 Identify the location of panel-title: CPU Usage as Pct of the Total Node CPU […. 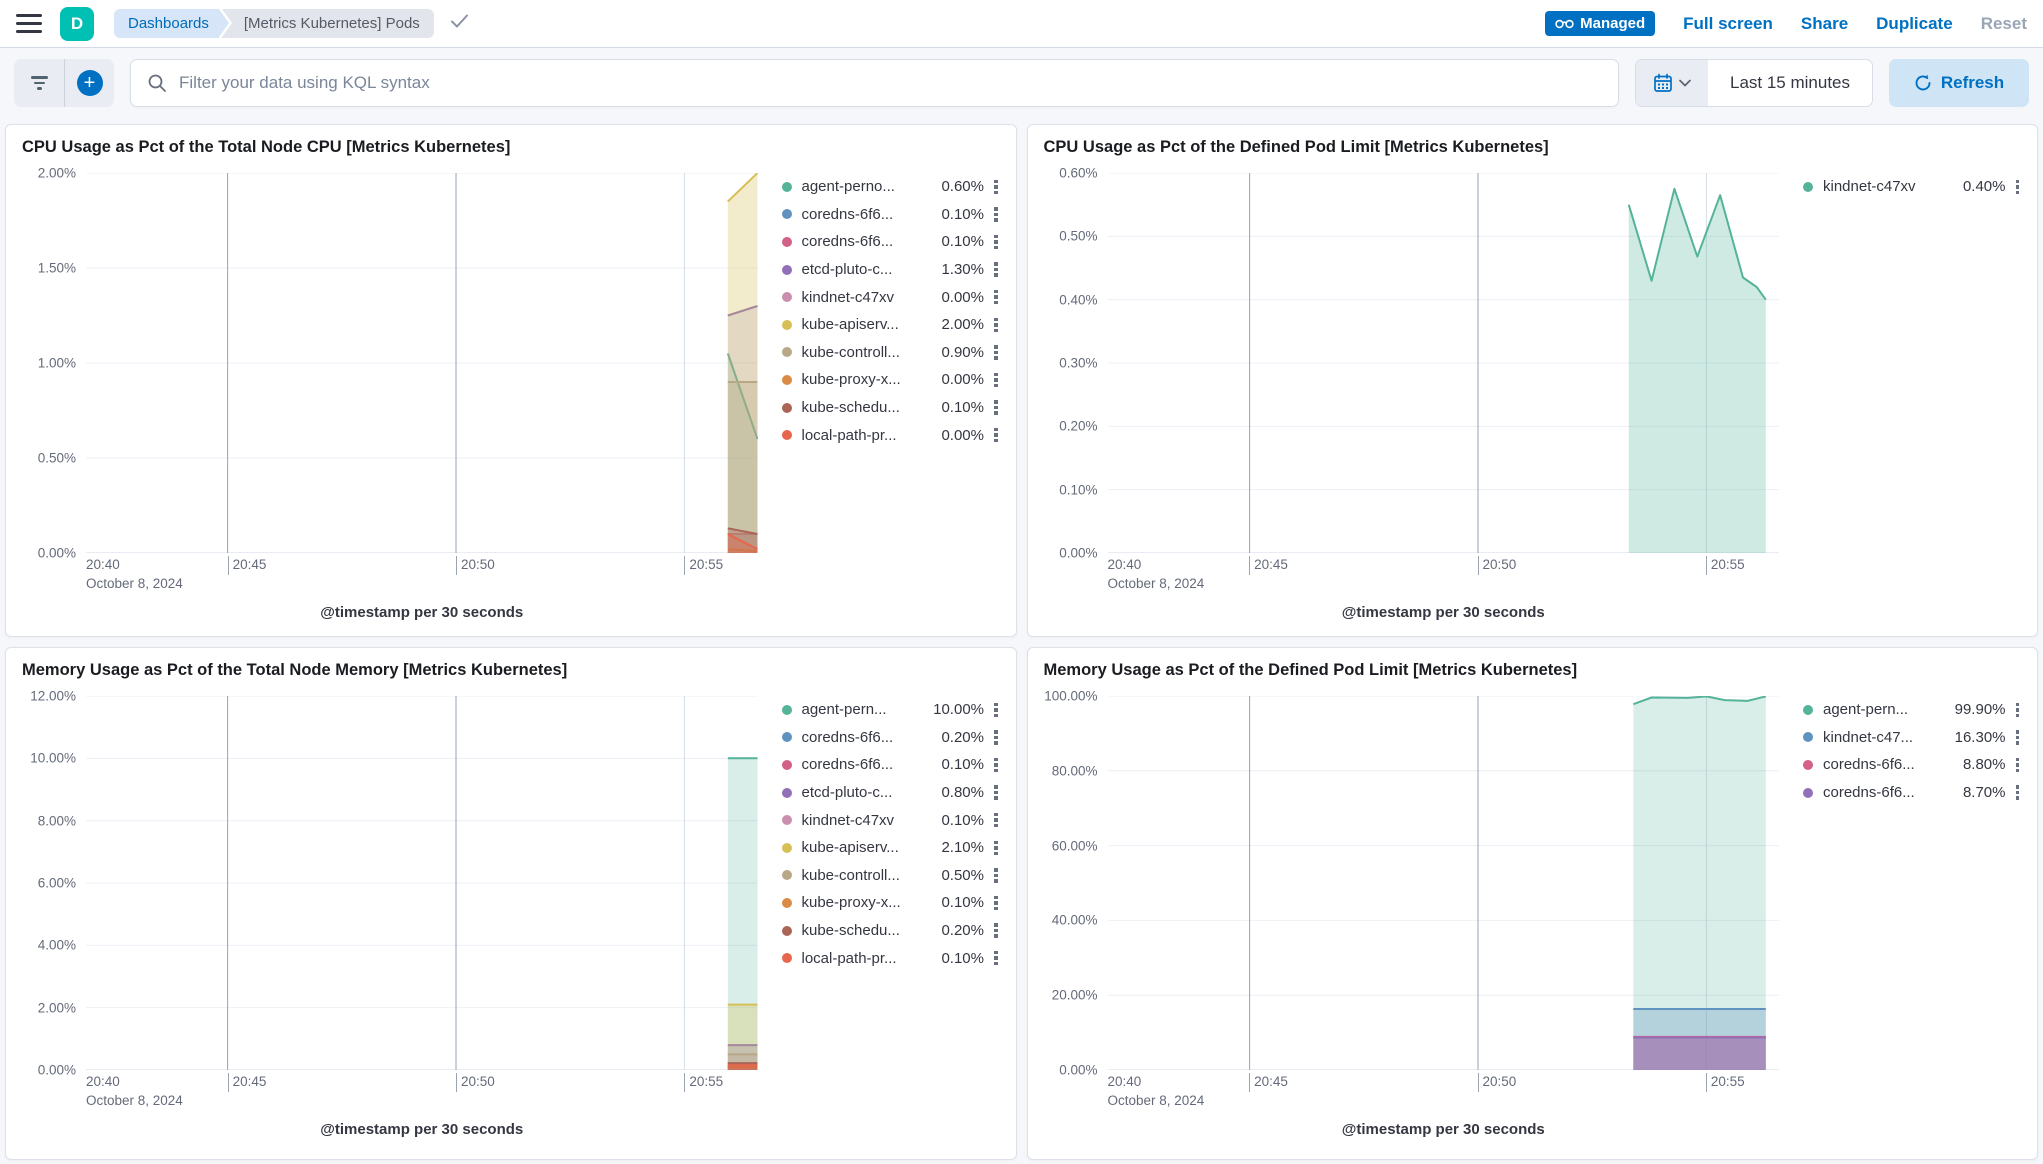
(266, 147).